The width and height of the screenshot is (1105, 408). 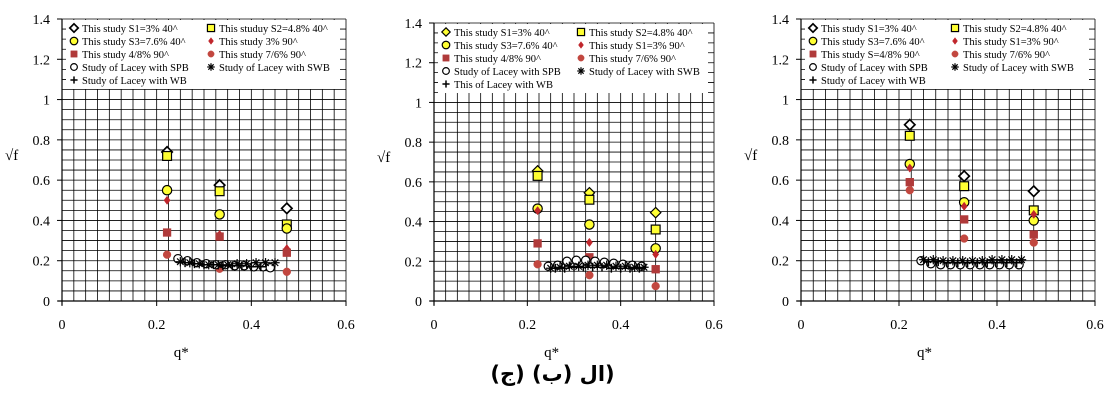 What do you see at coordinates (632, 59) in the screenshot?
I see `legend-label: This study 7/6% 90^` at bounding box center [632, 59].